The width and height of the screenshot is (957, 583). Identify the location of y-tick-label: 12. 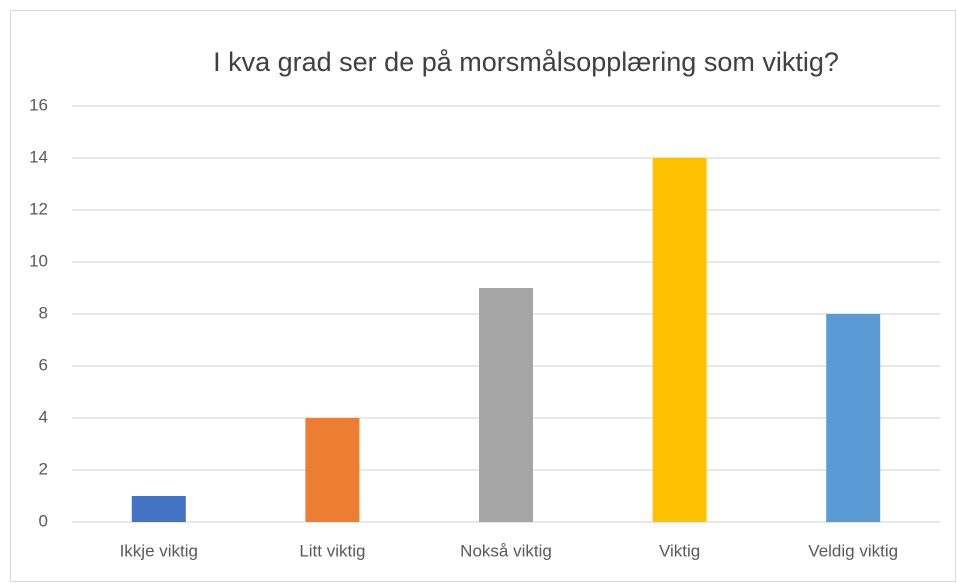
(38, 208).